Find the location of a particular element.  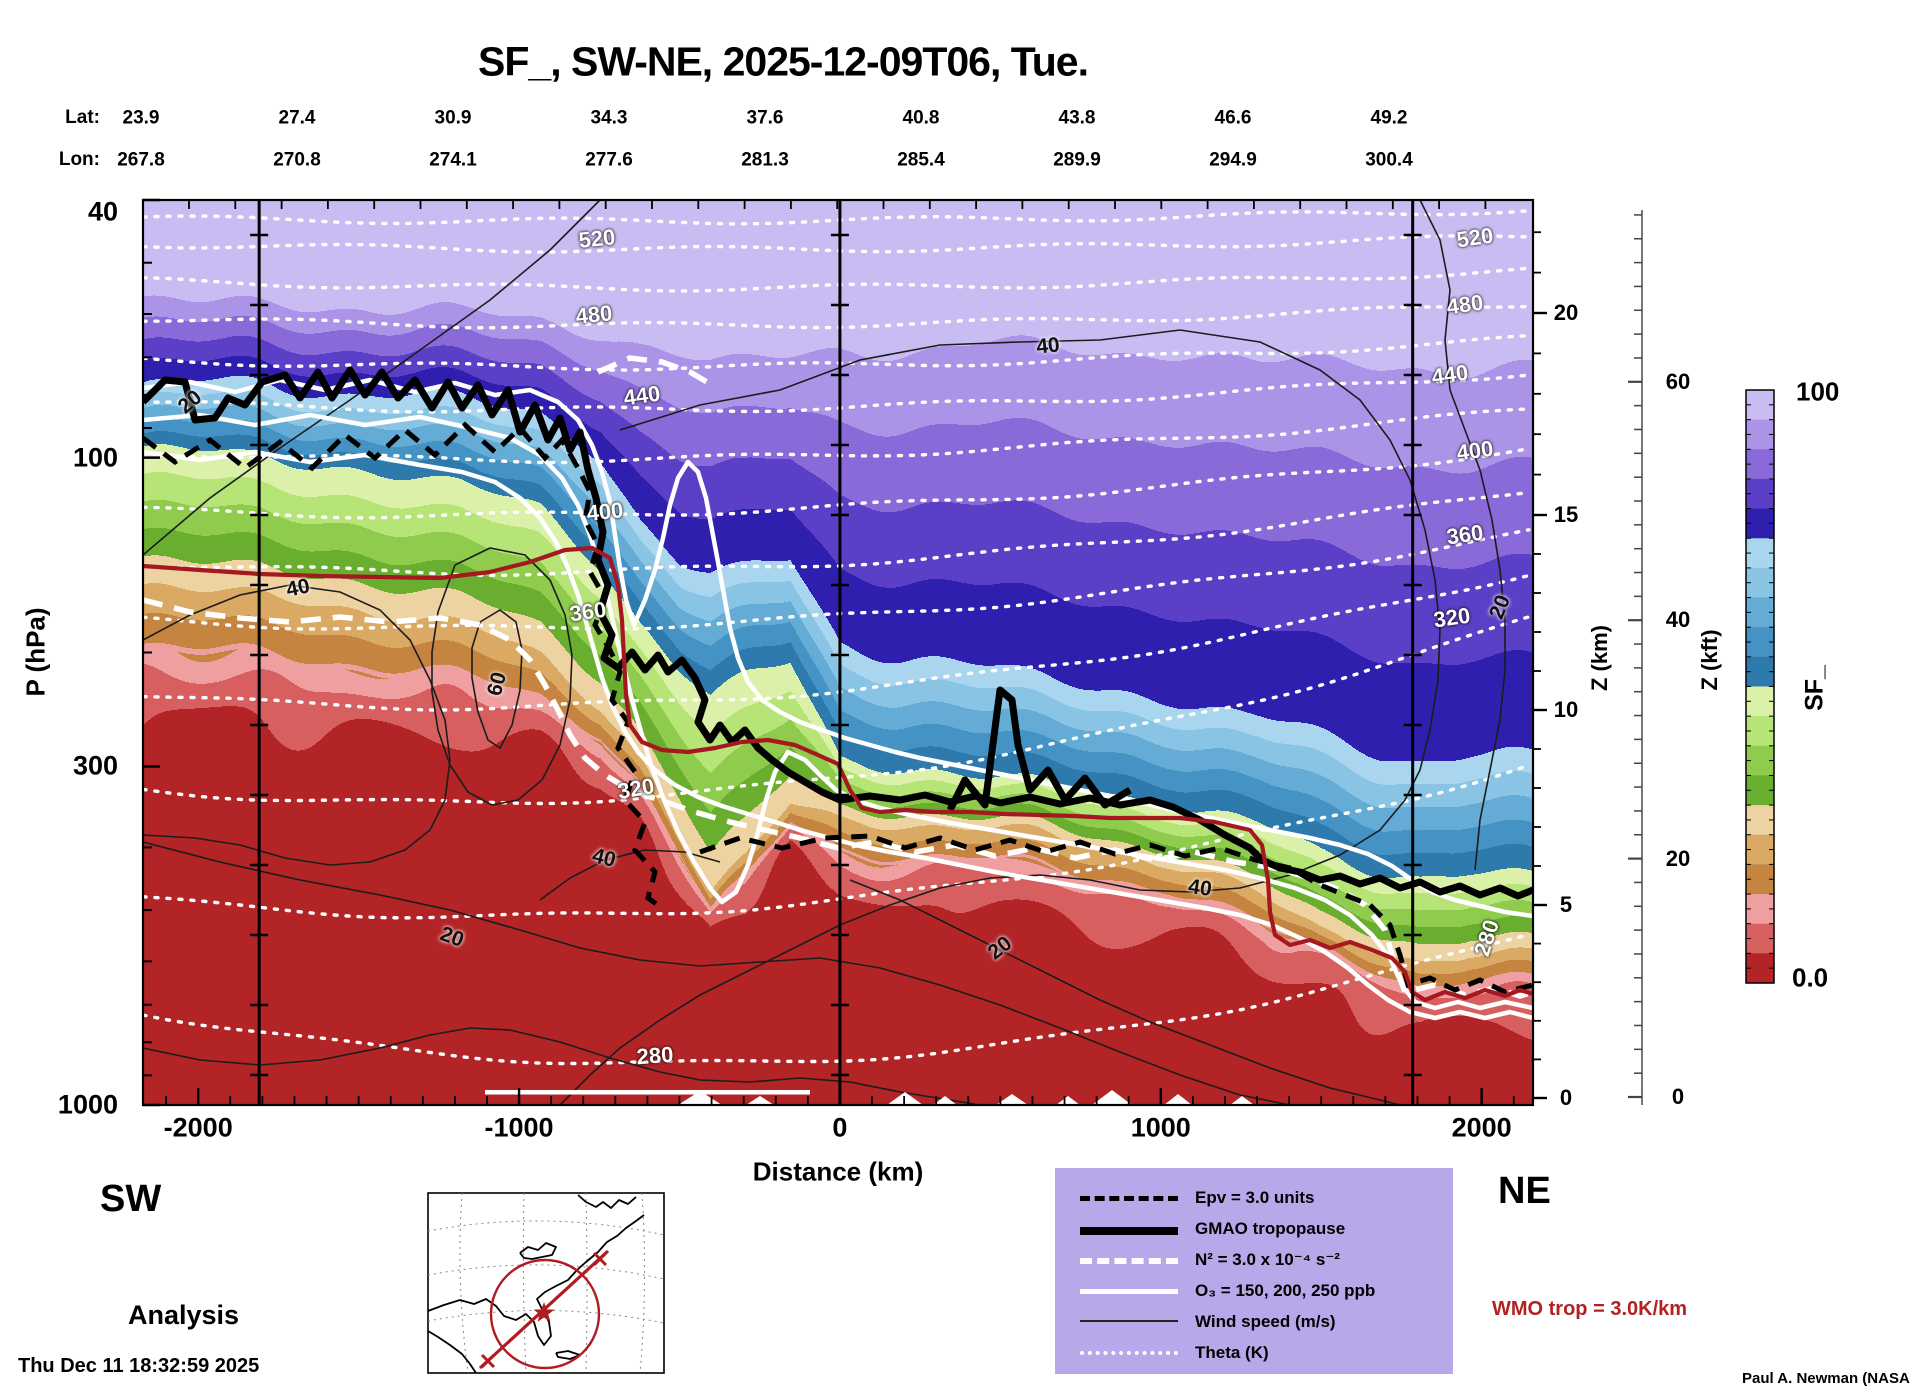

colorbar-min-label: 0.0 is located at coordinates (1810, 977).